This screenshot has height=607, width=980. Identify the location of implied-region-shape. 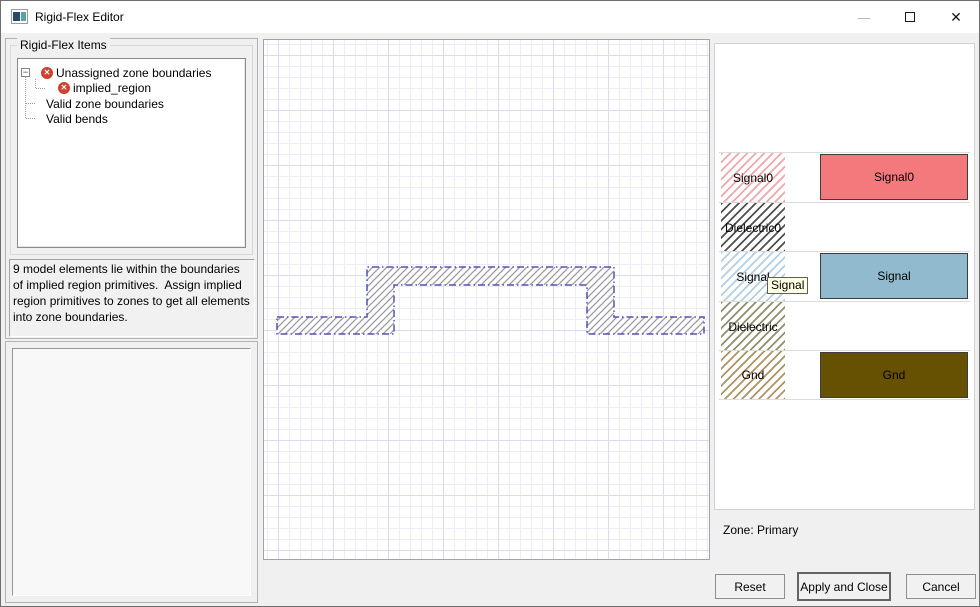
(490, 300).